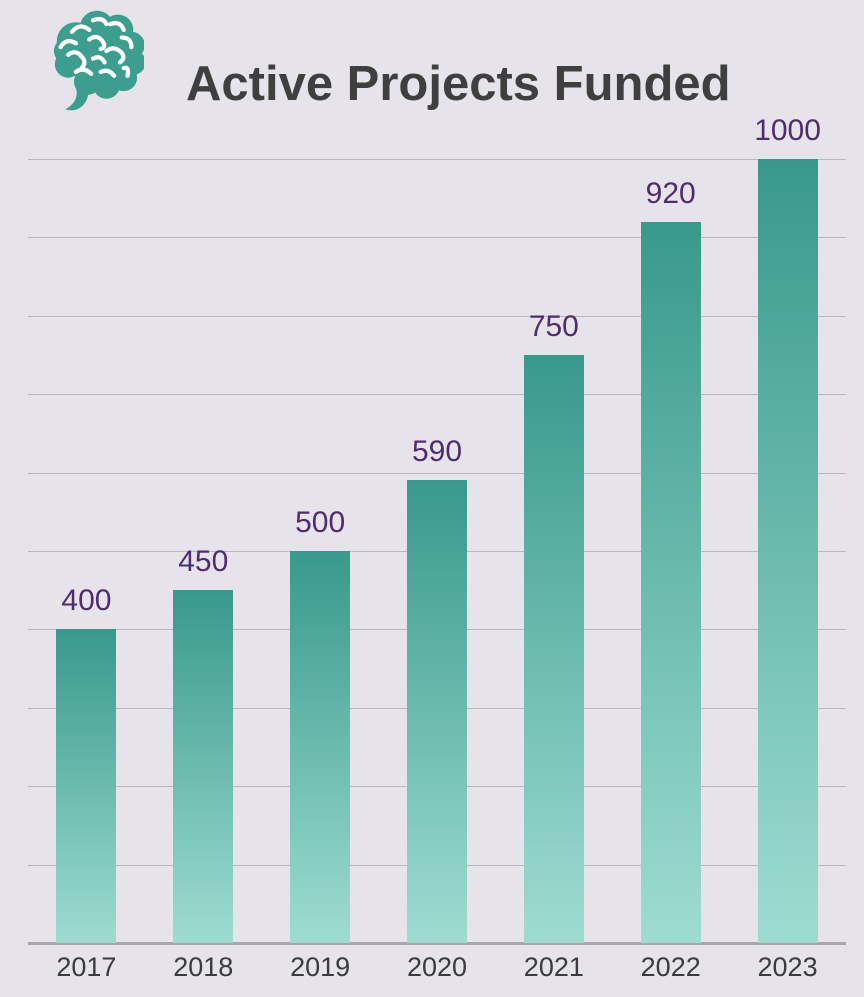 This screenshot has width=864, height=997. What do you see at coordinates (437, 452) in the screenshot?
I see `bar-value-label-2020: 590` at bounding box center [437, 452].